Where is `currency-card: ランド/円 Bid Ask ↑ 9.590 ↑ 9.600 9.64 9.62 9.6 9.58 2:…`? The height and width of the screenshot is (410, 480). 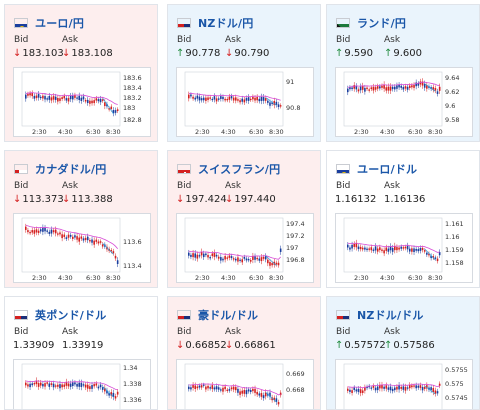 currency-card: ランド/円 Bid Ask ↑ 9.590 ↑ 9.600 9.64 9.62 9.6 9.58 2:… is located at coordinates (403, 73).